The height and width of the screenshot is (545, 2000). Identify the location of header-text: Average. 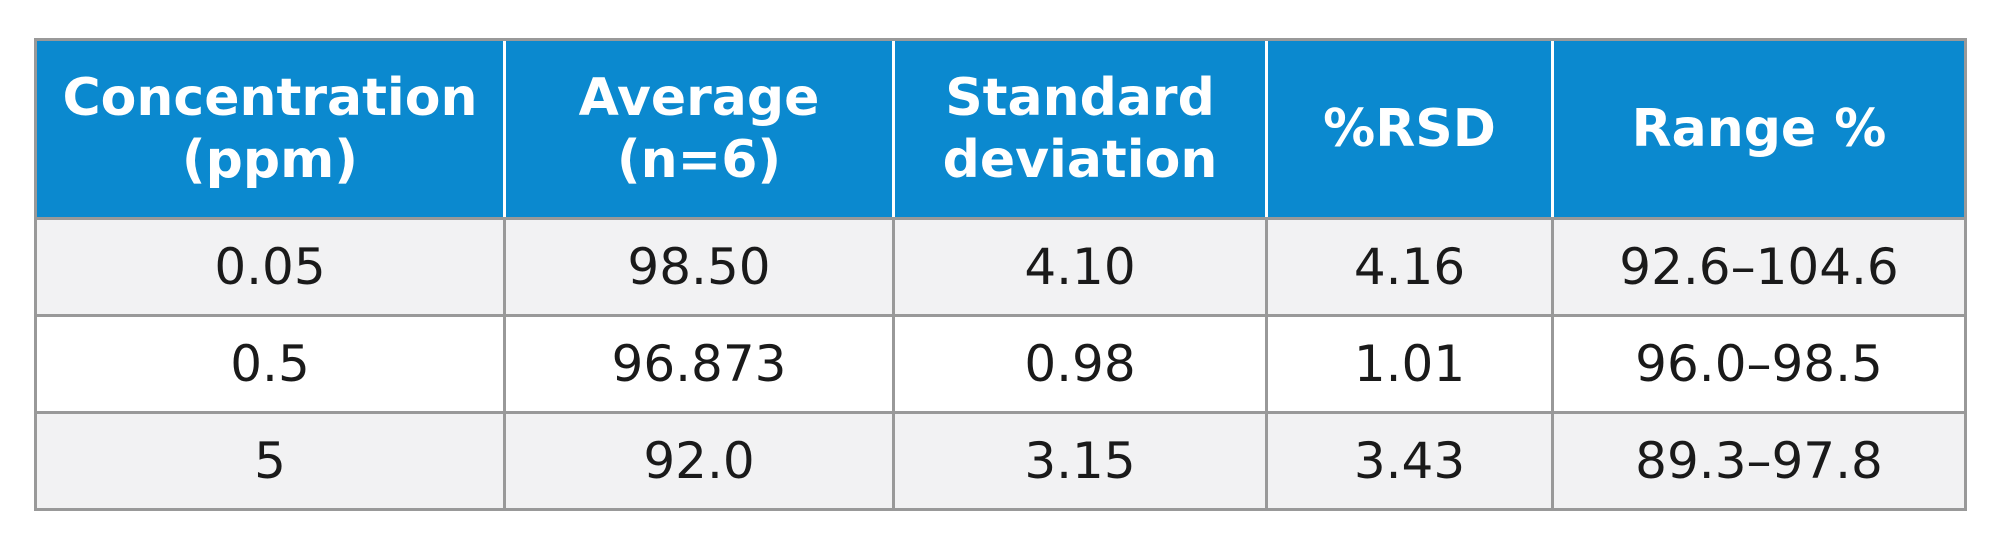
(699, 98).